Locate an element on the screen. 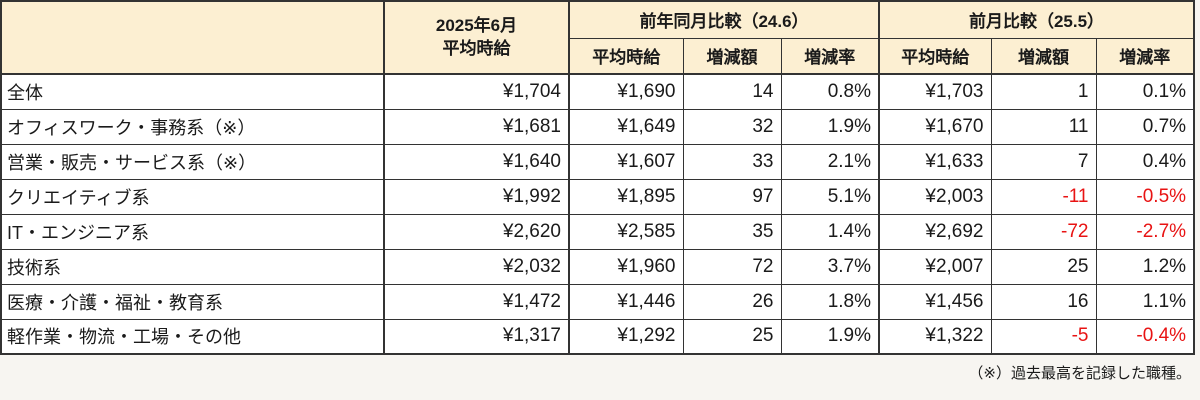 The image size is (1200, 400). yoy-rate-cell: 5.1% is located at coordinates (830, 196).